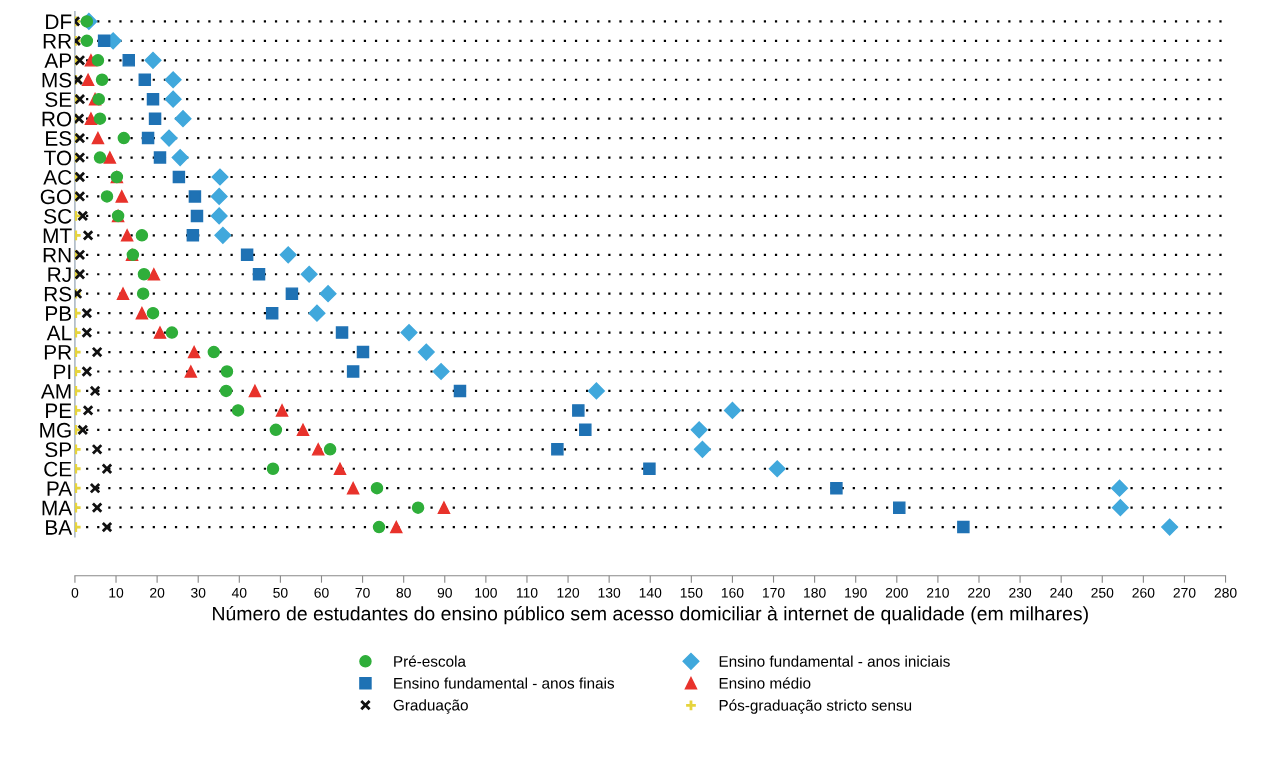  I want to click on x-tick-label: 150, so click(691, 592).